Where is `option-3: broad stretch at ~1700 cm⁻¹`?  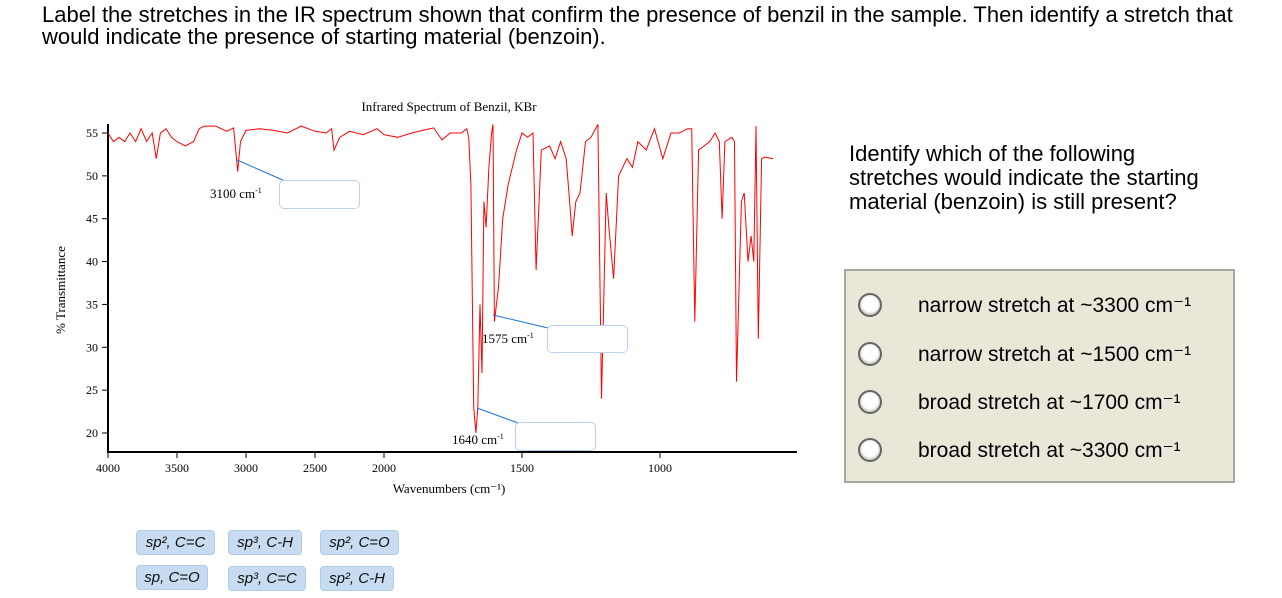
option-3: broad stretch at ~1700 cm⁻¹ is located at coordinates (1043, 402).